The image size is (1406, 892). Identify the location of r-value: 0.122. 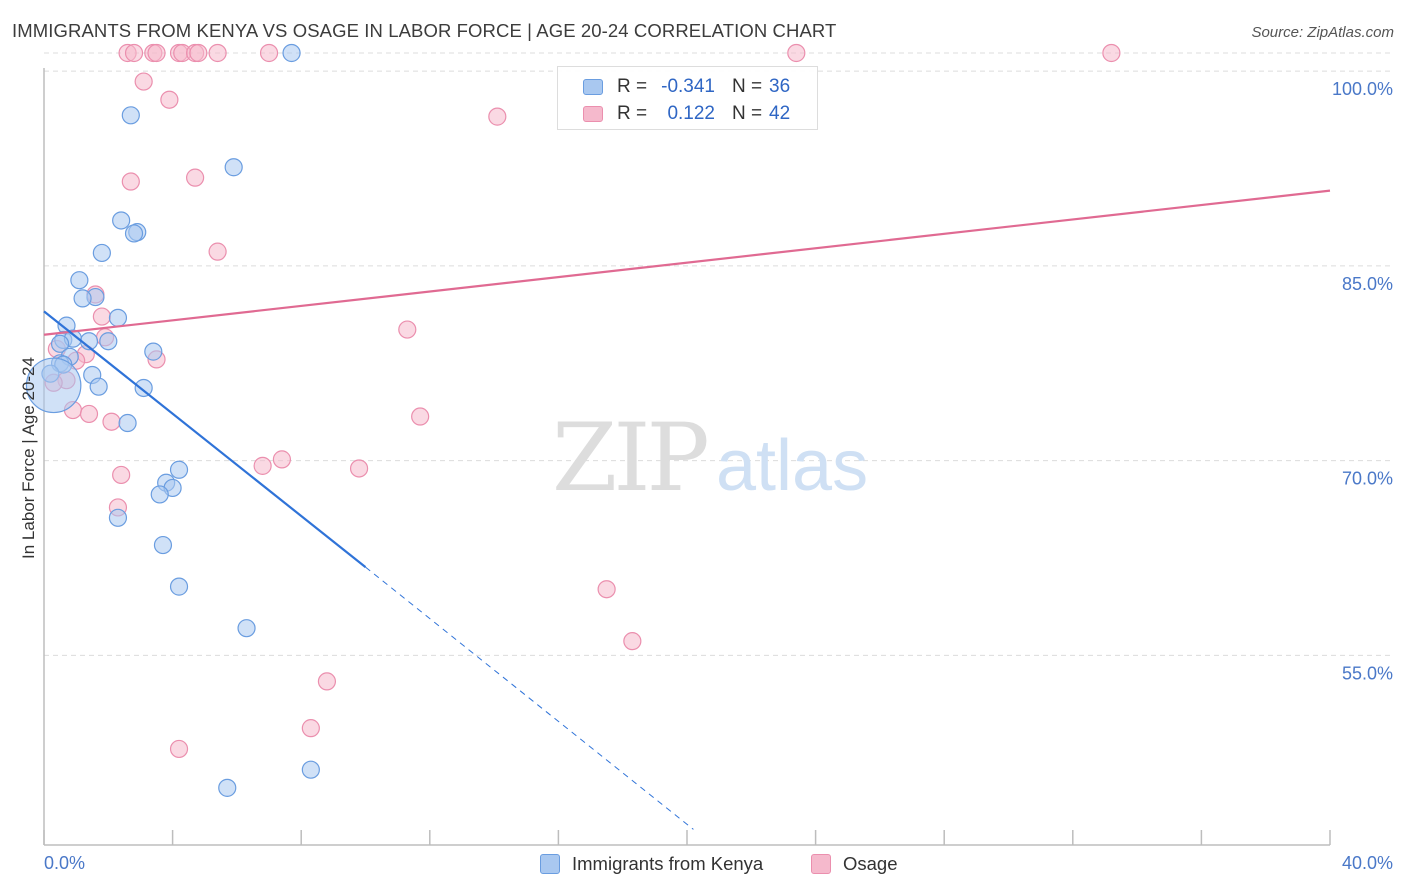
(691, 113).